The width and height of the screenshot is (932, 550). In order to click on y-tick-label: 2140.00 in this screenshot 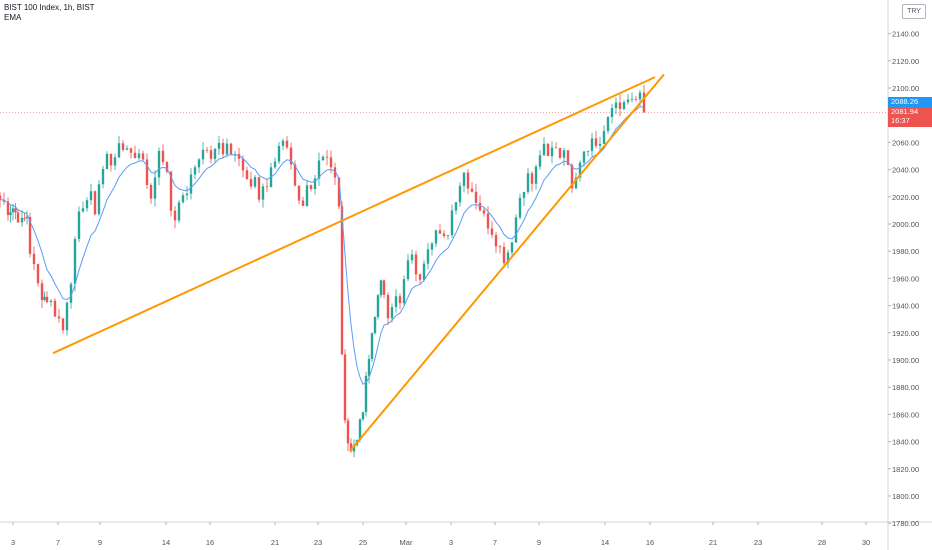, I will do `click(905, 34)`.